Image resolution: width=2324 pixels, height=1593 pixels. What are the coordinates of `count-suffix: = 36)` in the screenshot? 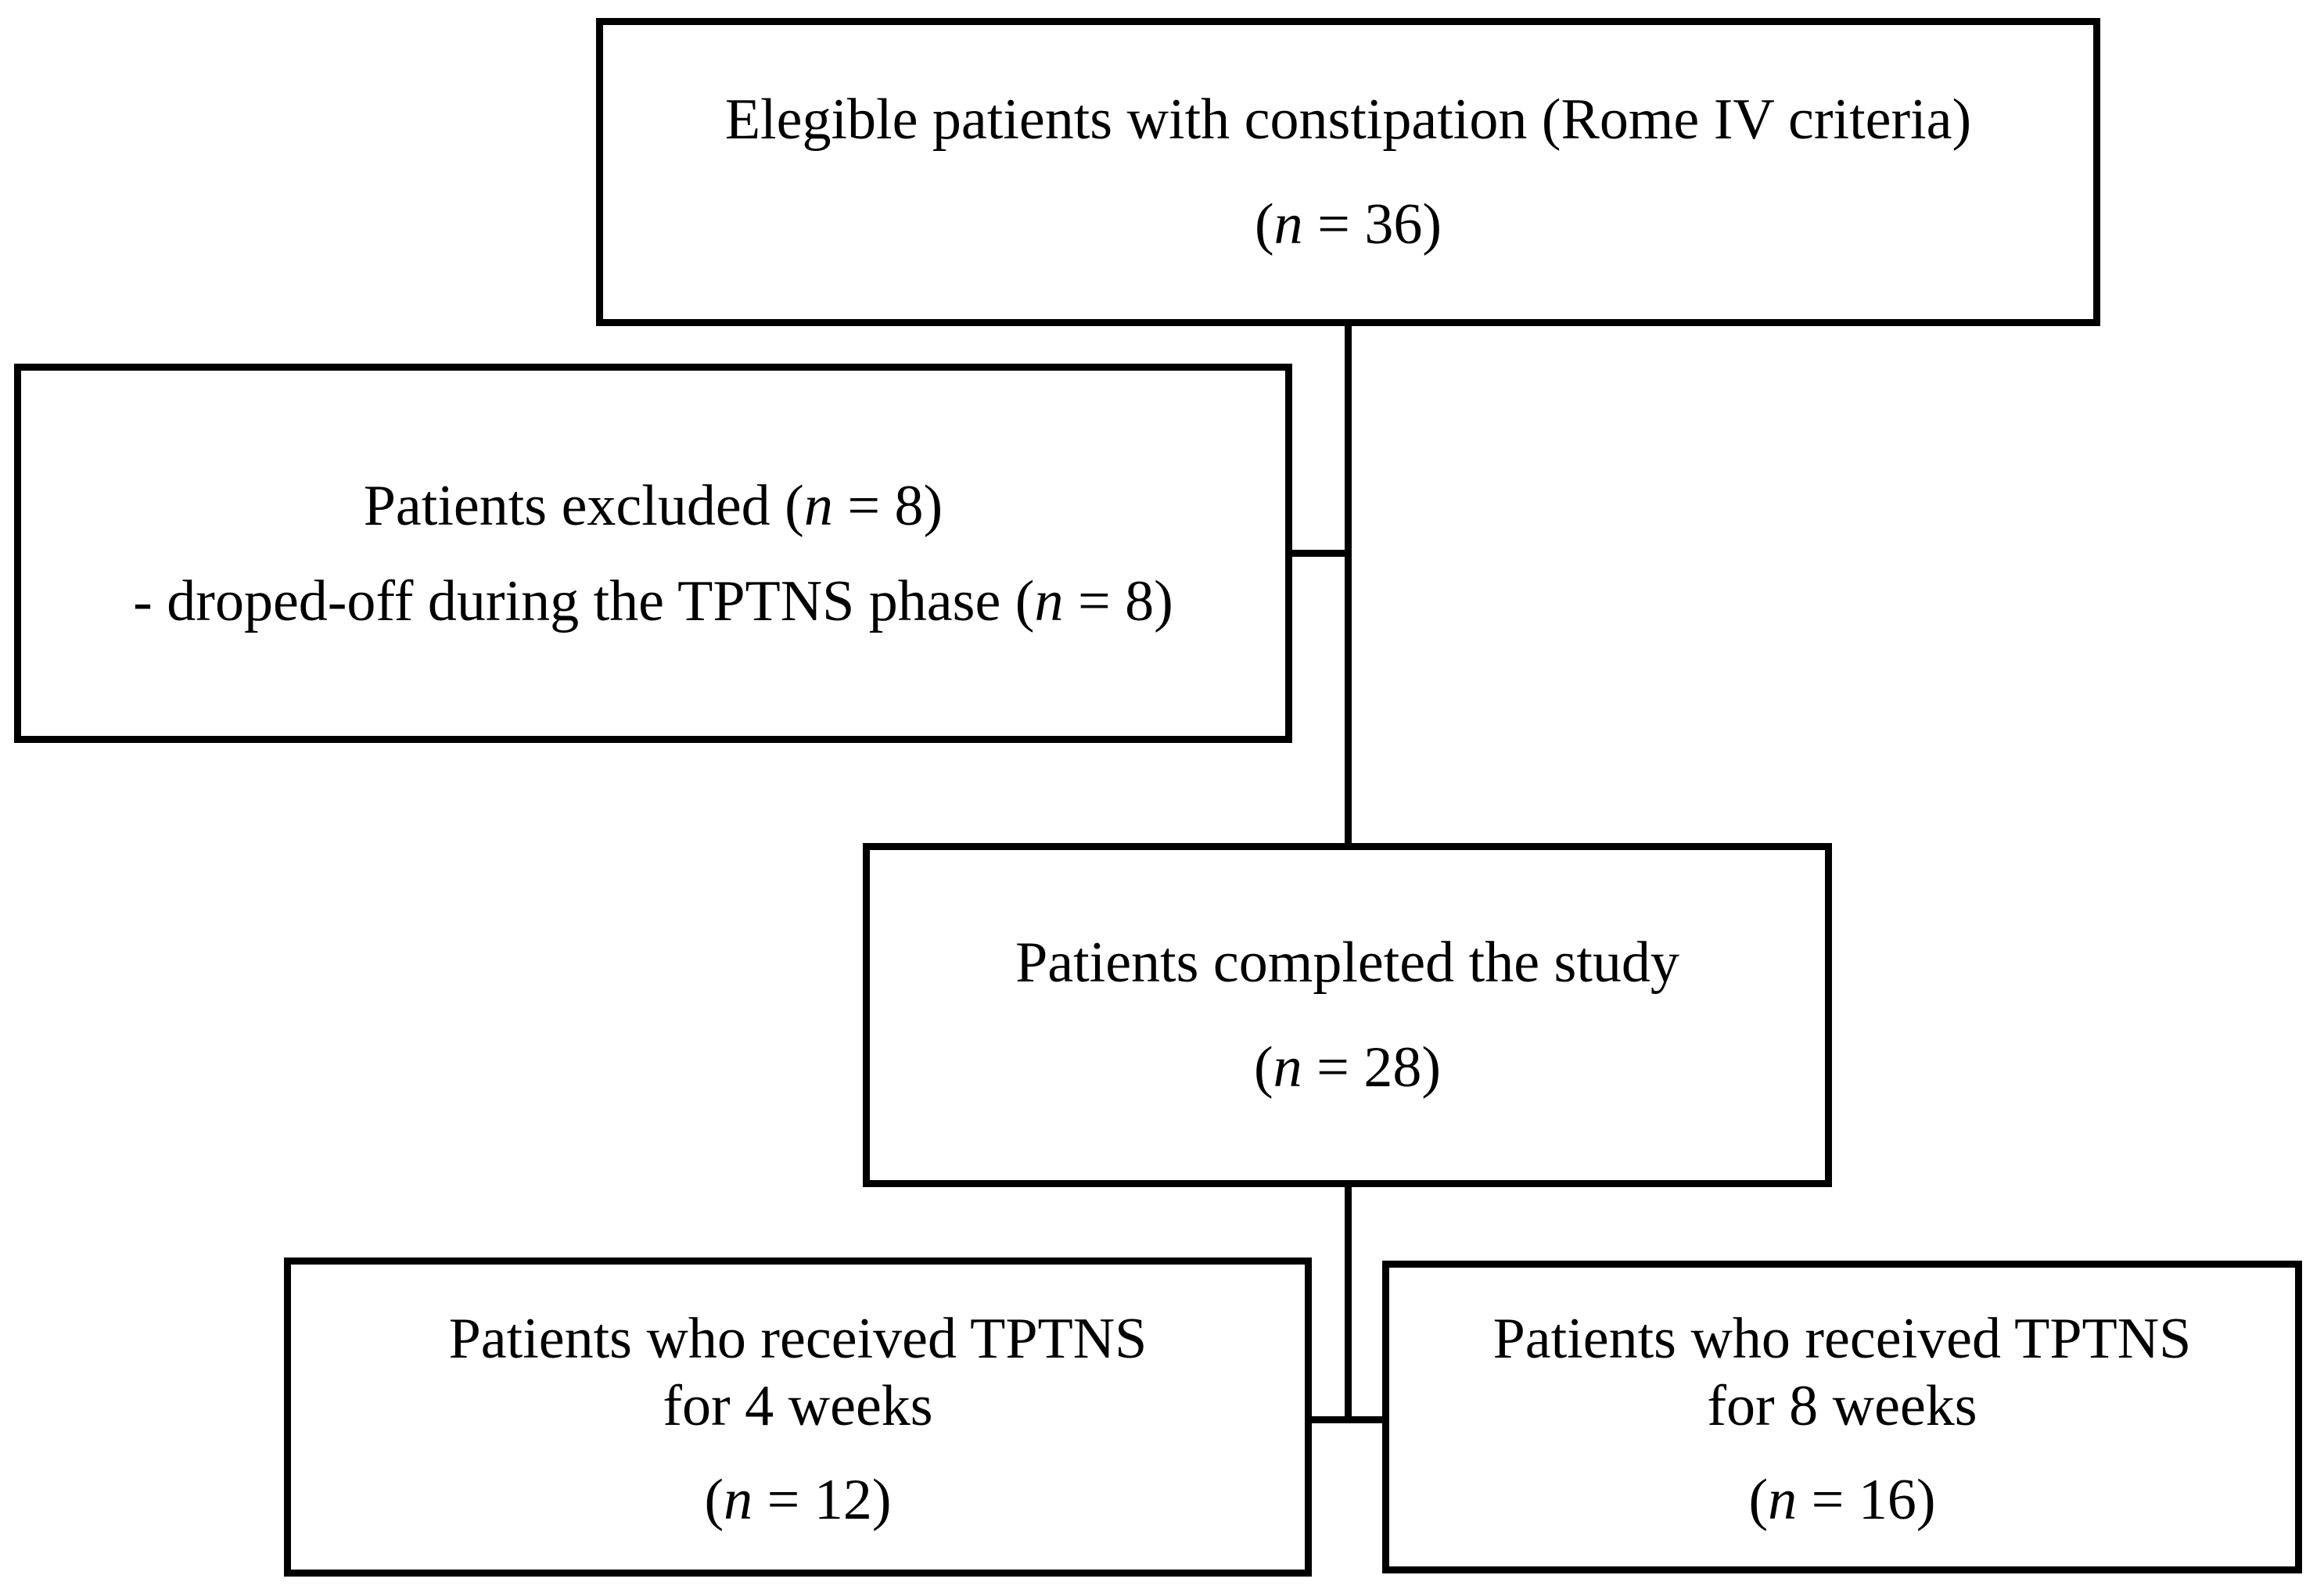 It's located at (1372, 224).